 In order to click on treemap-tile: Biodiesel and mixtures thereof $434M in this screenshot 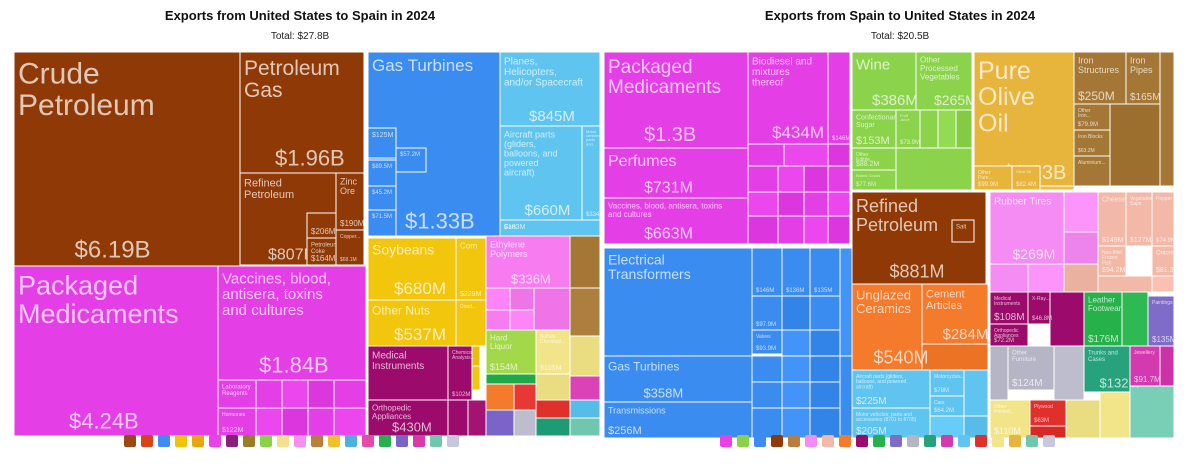, I will do `click(788, 98)`.